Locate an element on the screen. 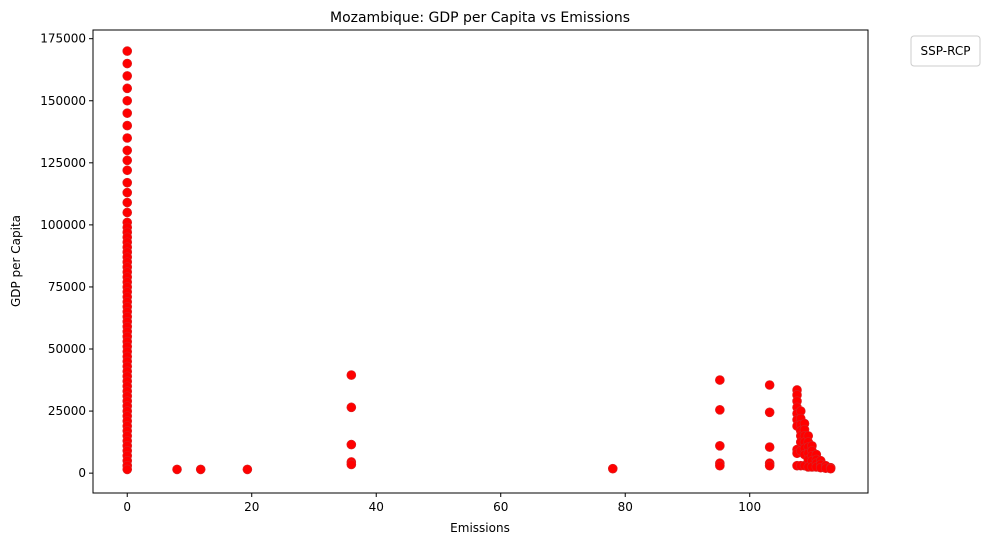 The image size is (989, 545). x-tick-label: 40 is located at coordinates (376, 507).